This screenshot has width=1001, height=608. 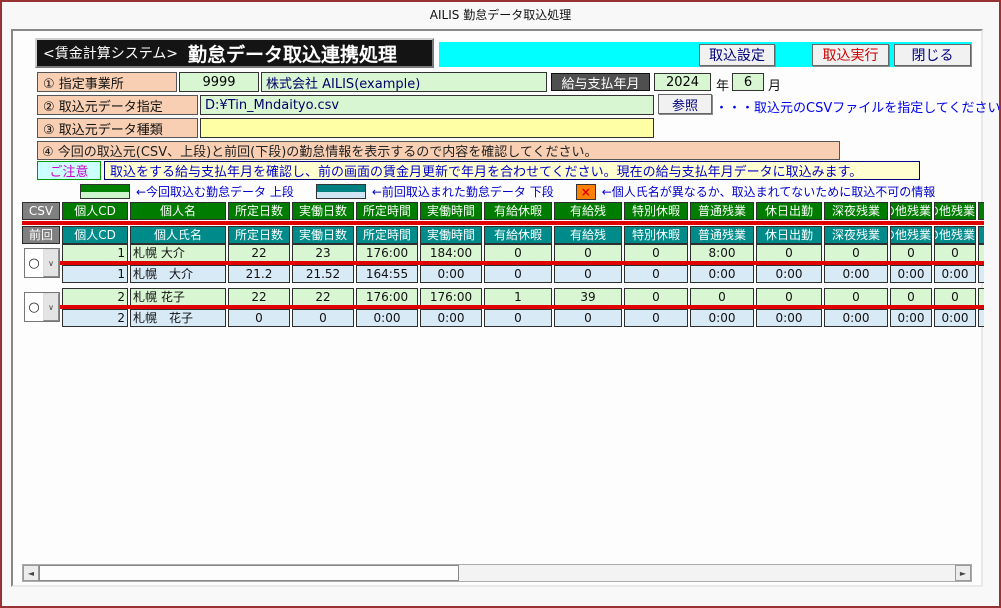 What do you see at coordinates (41, 211) in the screenshot?
I see `header-cell: CSV` at bounding box center [41, 211].